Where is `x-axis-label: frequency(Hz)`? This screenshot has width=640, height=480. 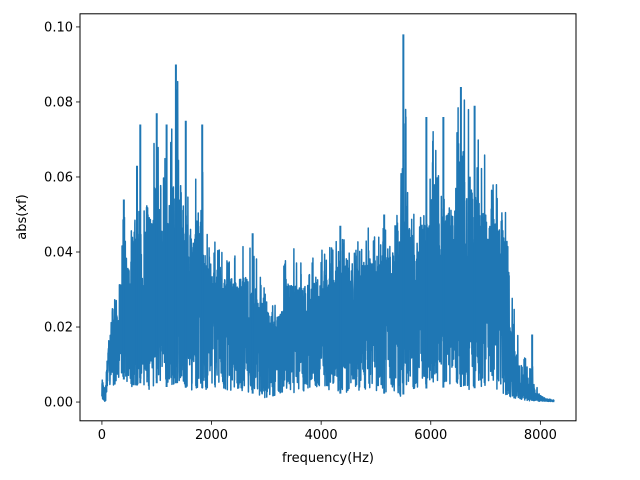
x-axis-label: frequency(Hz) is located at coordinates (328, 458).